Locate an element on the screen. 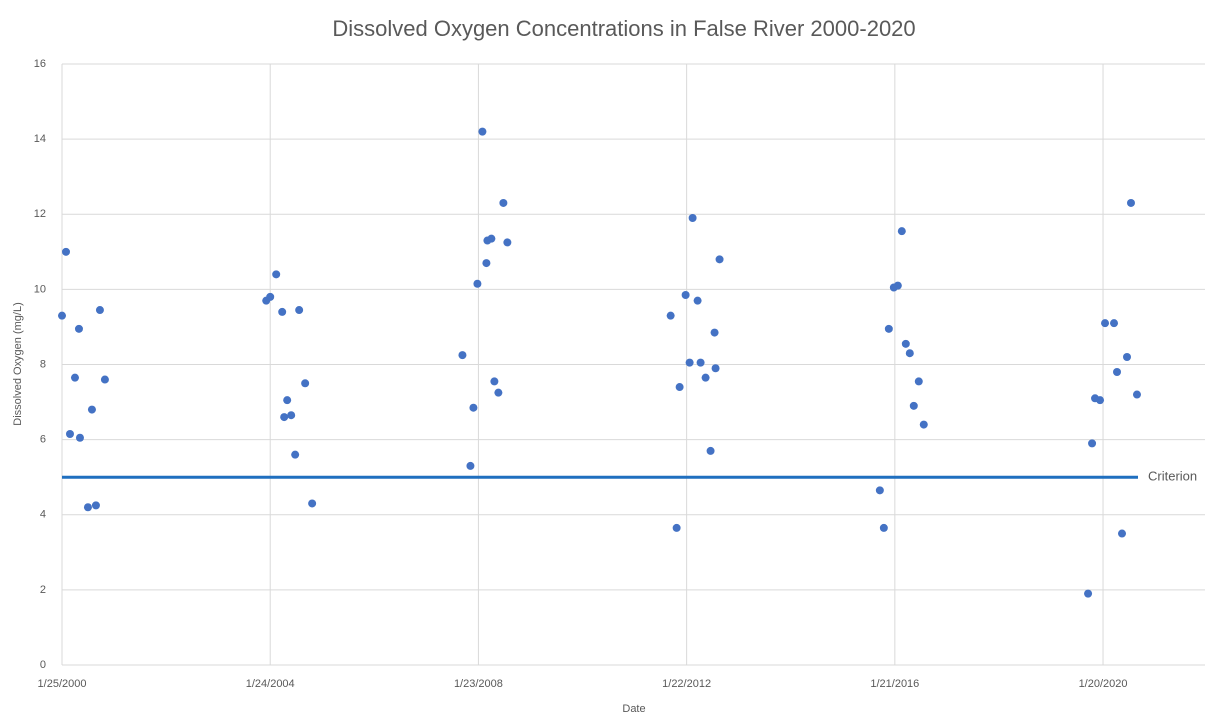  y-tick-label: 14 is located at coordinates (40, 139).